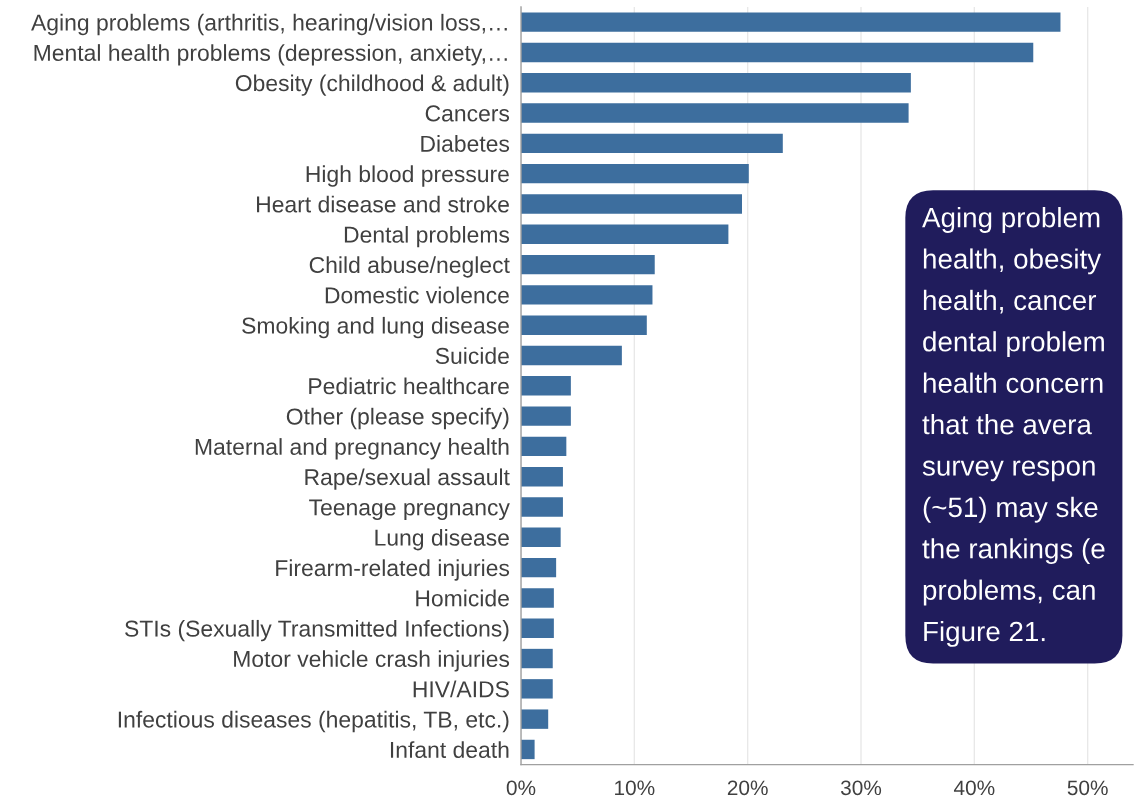 Image resolution: width=1138 pixels, height=803 pixels. Describe the element at coordinates (375, 327) in the screenshot. I see `y-tick-label: Smoking and lung disease` at that location.